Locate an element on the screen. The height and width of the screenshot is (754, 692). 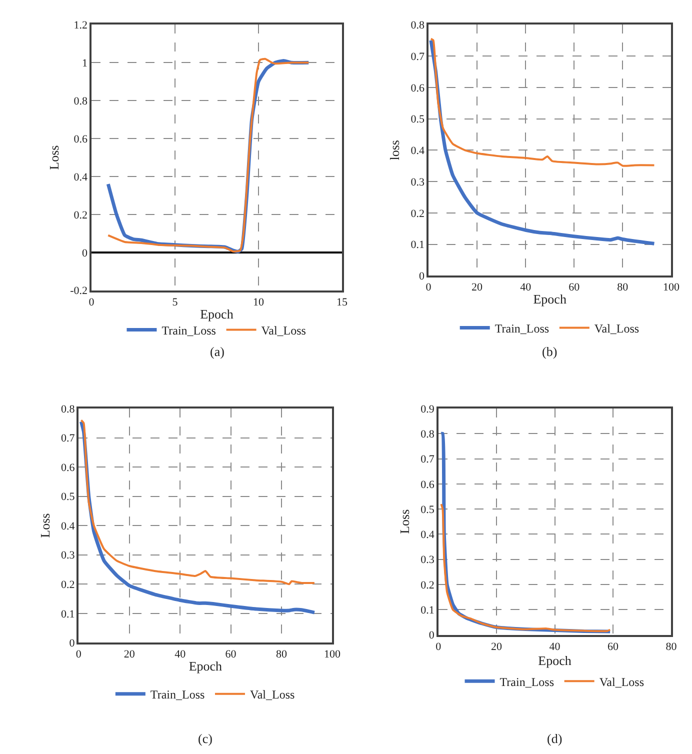
y-tick-label: -0.2 is located at coordinates (79, 291).